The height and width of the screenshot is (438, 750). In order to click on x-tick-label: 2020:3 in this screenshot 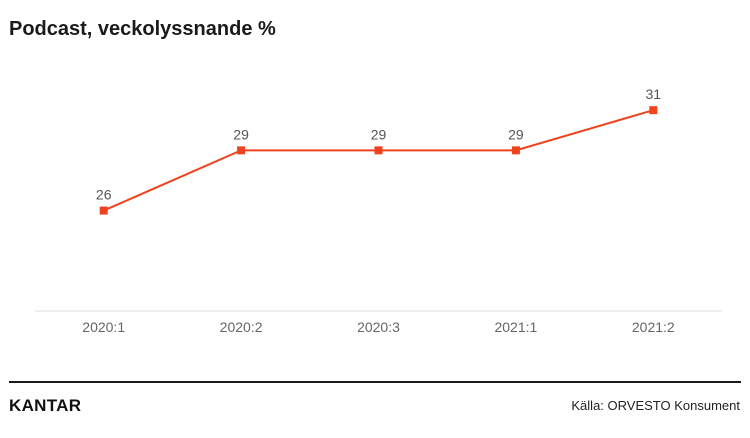, I will do `click(378, 327)`.